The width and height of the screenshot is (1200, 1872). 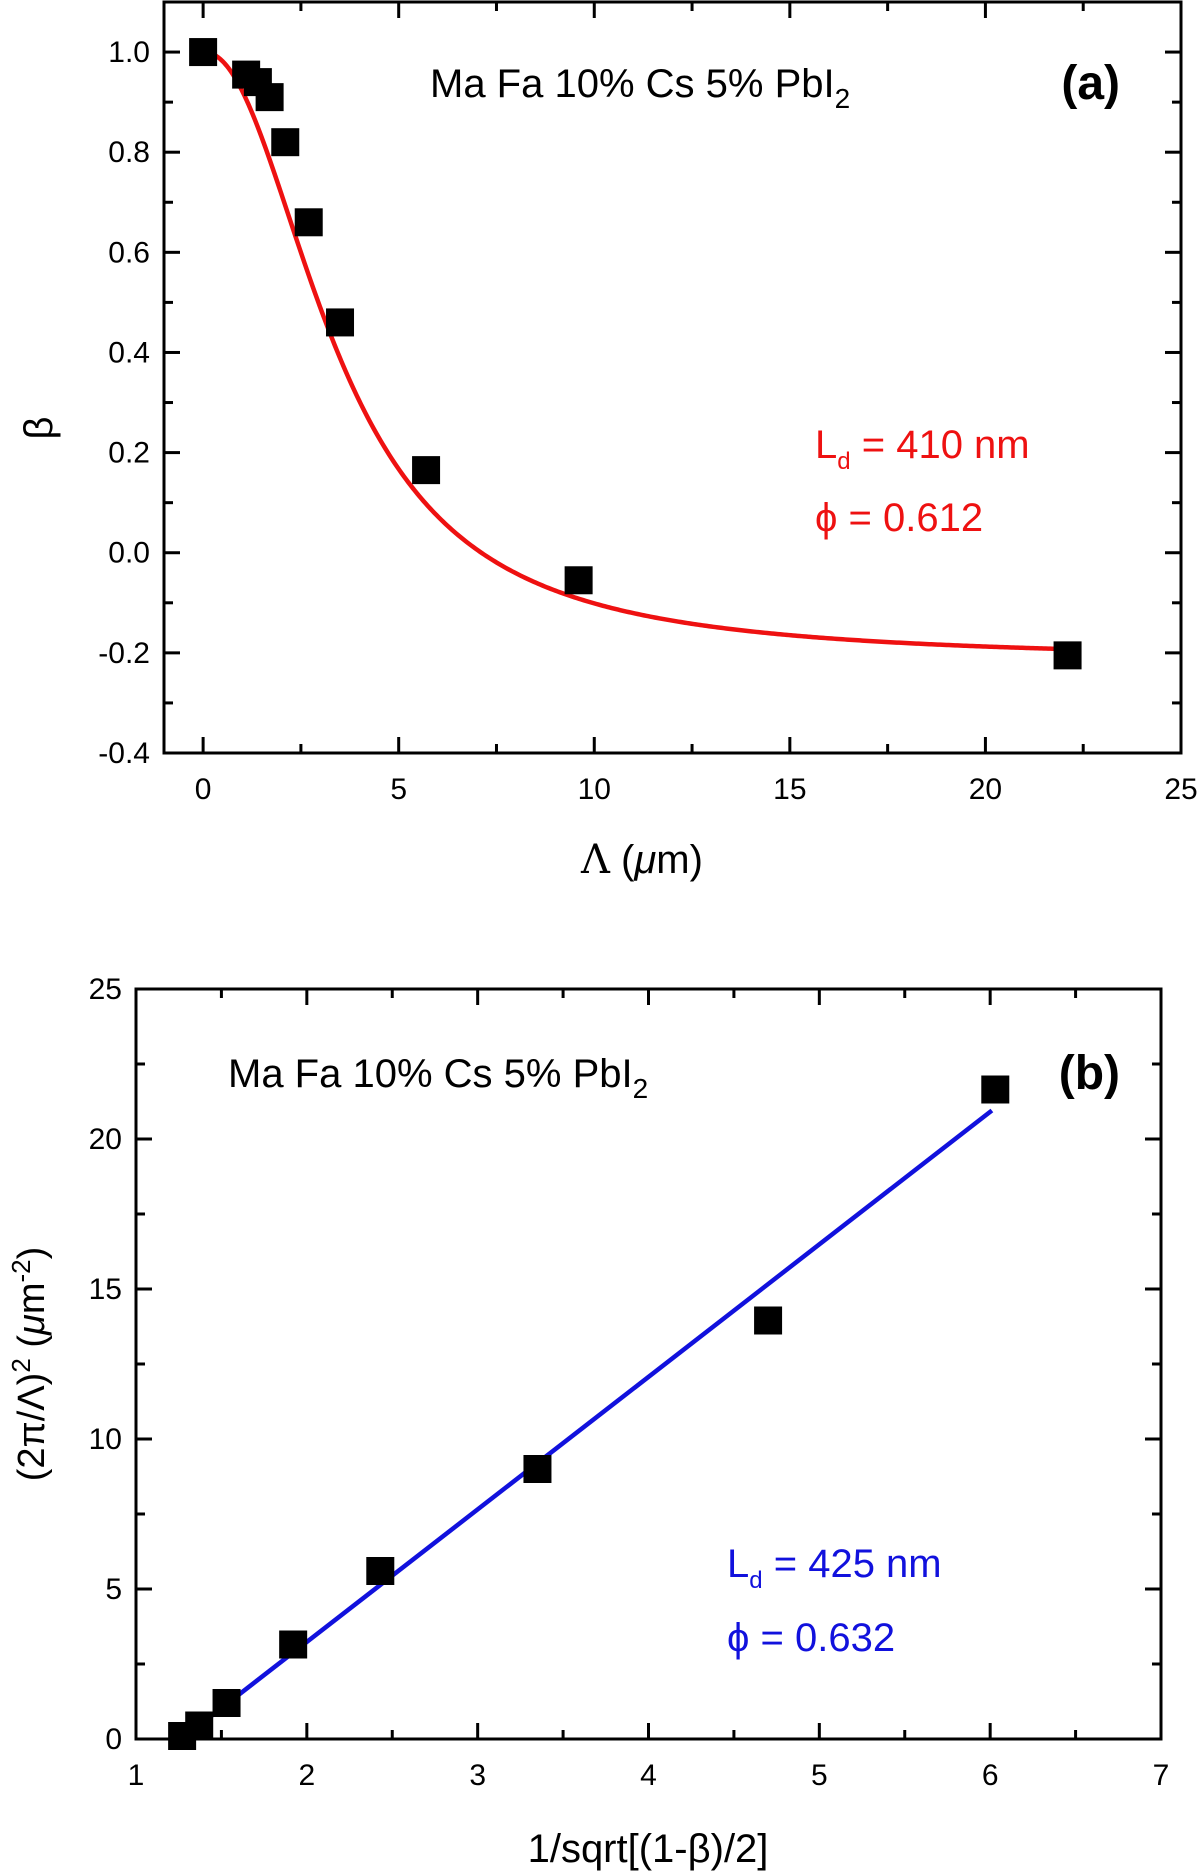 What do you see at coordinates (136, 1775) in the screenshot?
I see `x-tick-label: 1` at bounding box center [136, 1775].